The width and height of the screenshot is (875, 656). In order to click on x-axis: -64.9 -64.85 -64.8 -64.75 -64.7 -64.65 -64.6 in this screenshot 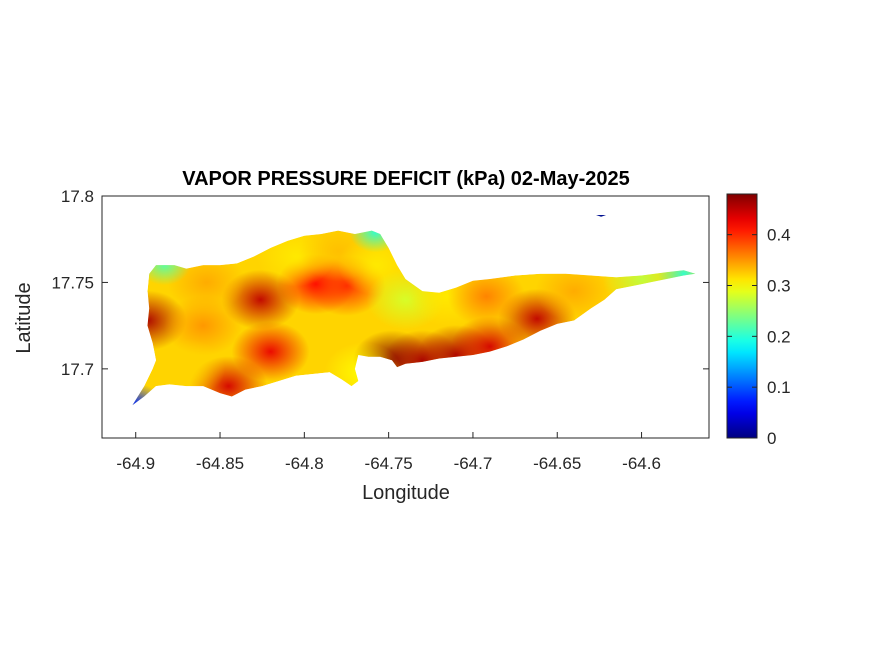, I will do `click(388, 452)`.